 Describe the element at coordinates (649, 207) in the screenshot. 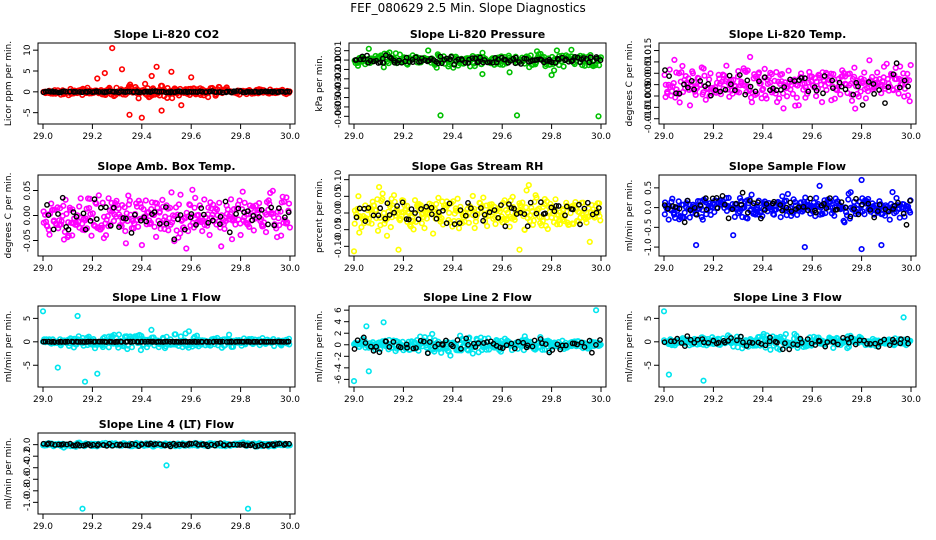

I see `y-tick-label: 0.0` at that location.